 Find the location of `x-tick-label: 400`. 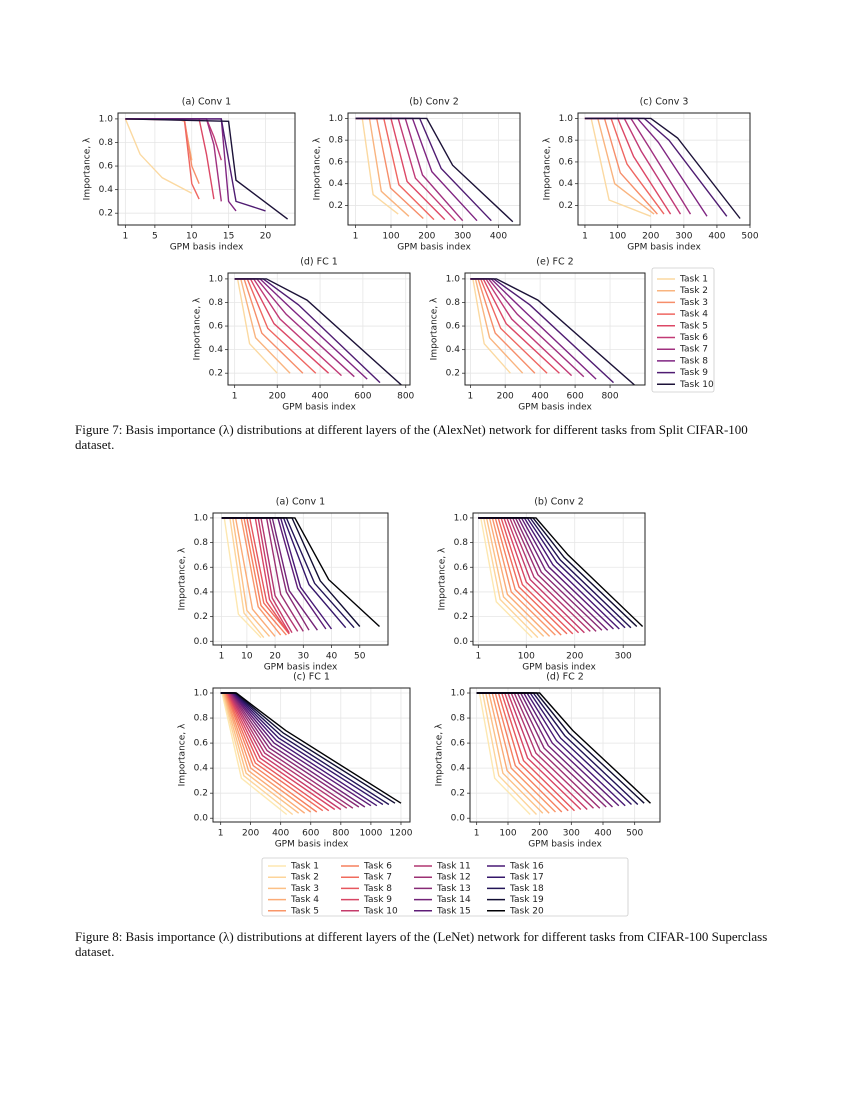

x-tick-label: 400 is located at coordinates (319, 397).